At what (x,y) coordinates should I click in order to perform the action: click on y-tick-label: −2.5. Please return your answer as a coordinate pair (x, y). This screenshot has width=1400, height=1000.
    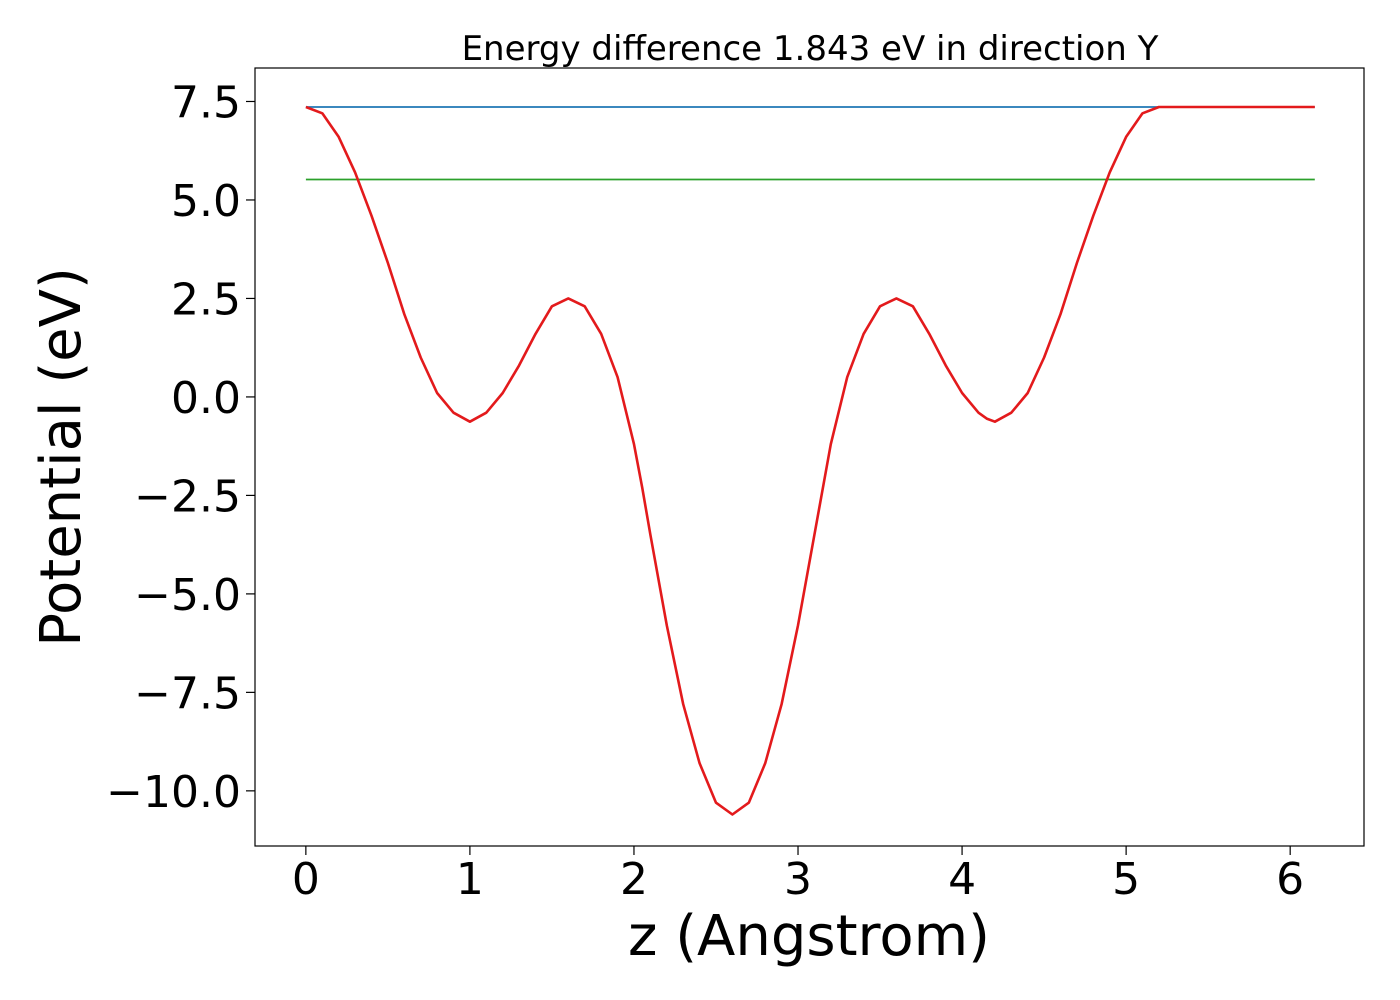
    Looking at the image, I should click on (187, 496).